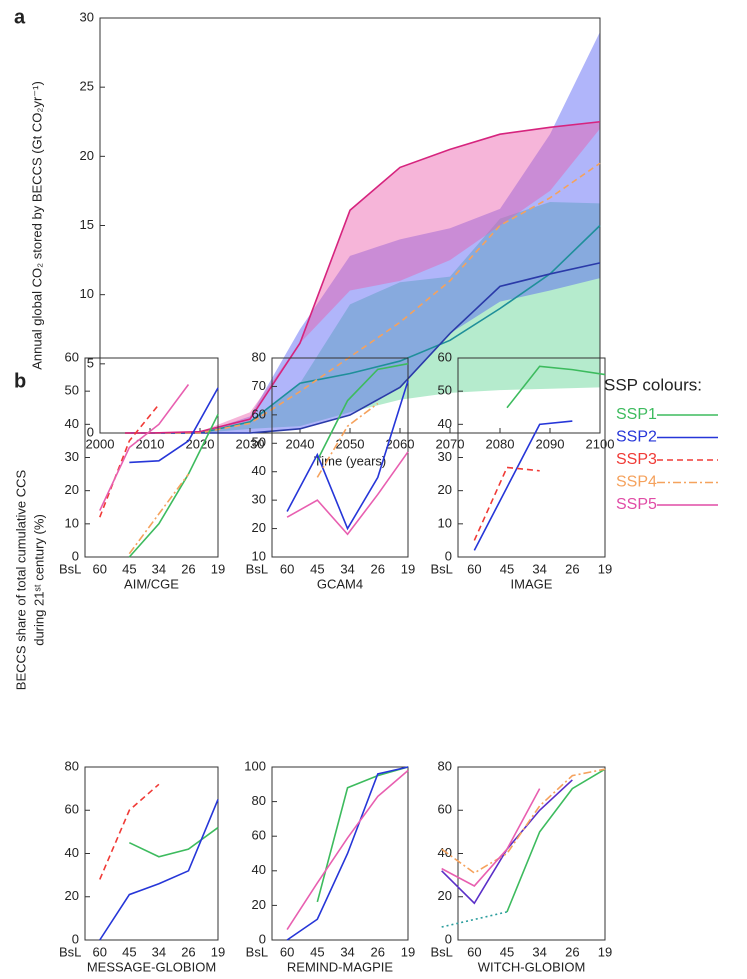  Describe the element at coordinates (400, 443) in the screenshot. I see `x-tick-label: 2060` at that location.